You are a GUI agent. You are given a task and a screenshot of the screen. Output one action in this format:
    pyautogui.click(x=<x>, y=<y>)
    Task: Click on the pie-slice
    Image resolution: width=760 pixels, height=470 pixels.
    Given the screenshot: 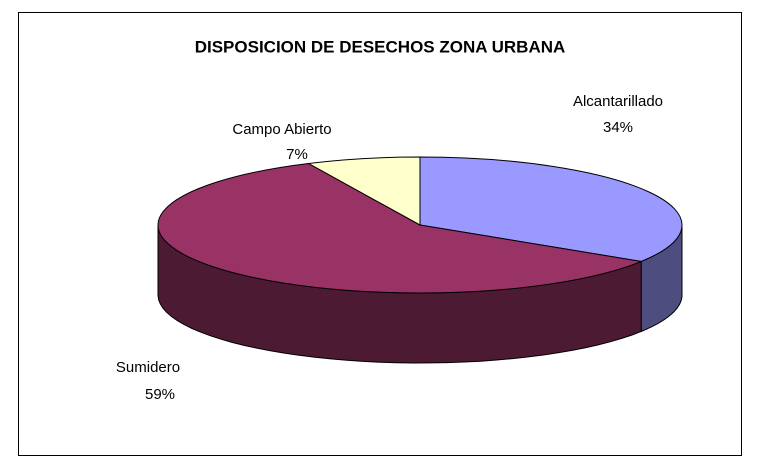 What is the action you would take?
    pyautogui.click(x=363, y=191)
    